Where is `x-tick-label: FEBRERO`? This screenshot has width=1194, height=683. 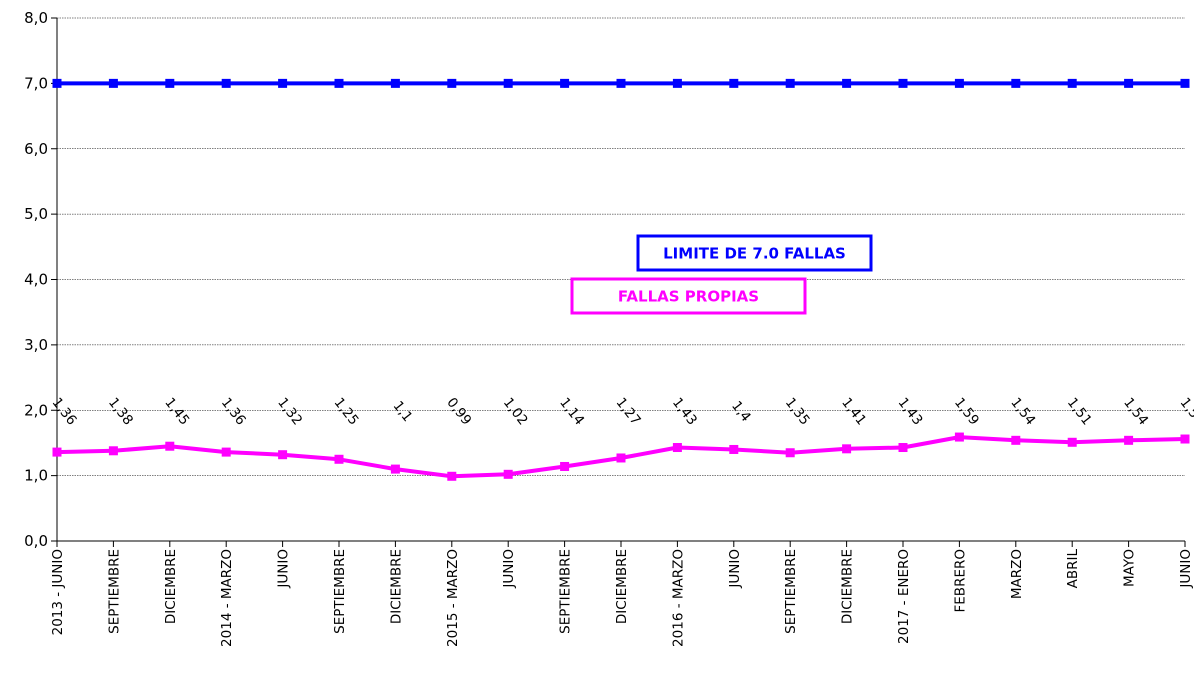 x-tick-label: FEBRERO is located at coordinates (960, 580).